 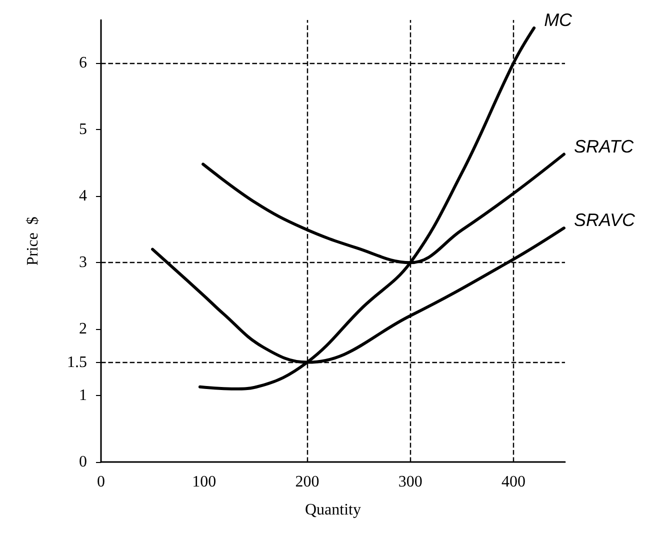 What do you see at coordinates (101, 482) in the screenshot?
I see `x-tick-label: 0` at bounding box center [101, 482].